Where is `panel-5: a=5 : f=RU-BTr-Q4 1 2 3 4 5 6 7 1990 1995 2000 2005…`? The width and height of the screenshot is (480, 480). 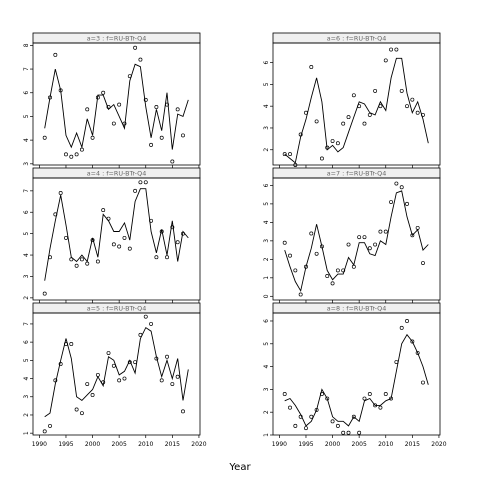 panel-5: a=5 : f=RU-BTr-Q4 1 2 3 4 5 6 7 1990 1995 2000 2005… is located at coordinates (115, 375).